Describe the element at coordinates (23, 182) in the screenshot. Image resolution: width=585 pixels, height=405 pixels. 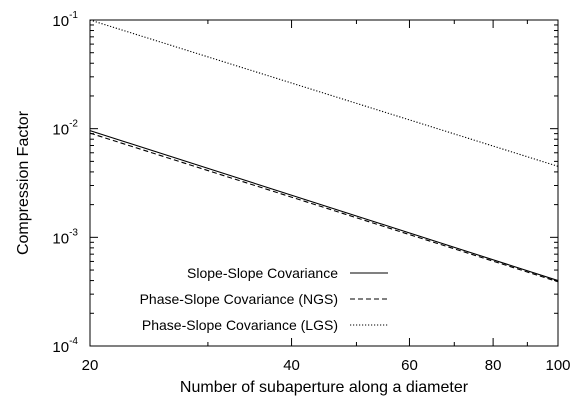
I see `y-axis-label: Compression Factor` at that location.